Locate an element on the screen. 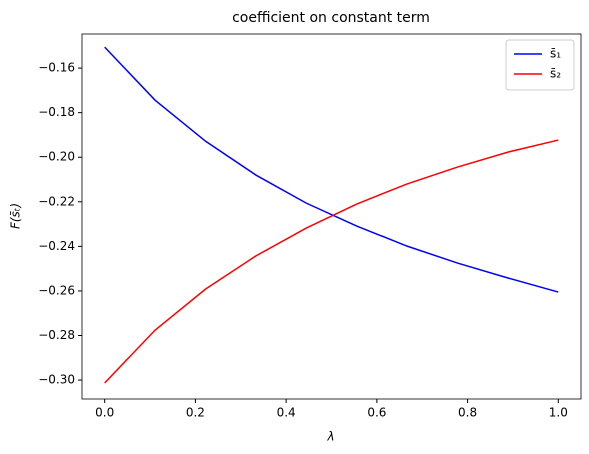  x-tick-label: 0.6 is located at coordinates (376, 413).